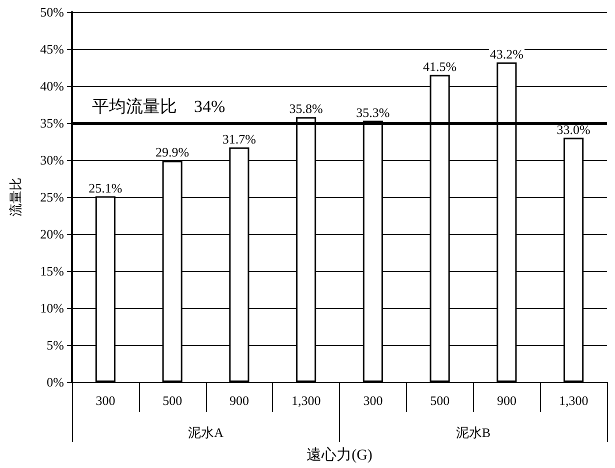 The width and height of the screenshot is (615, 468). I want to click on y-tick-label: 20%, so click(52, 234).